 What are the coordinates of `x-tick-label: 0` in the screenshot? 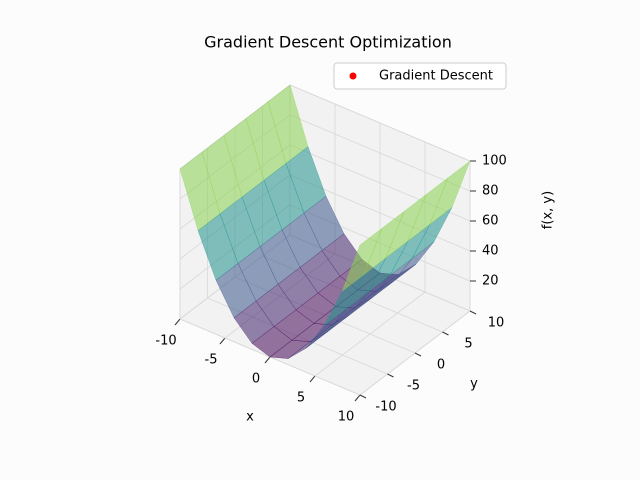 It's located at (256, 379).